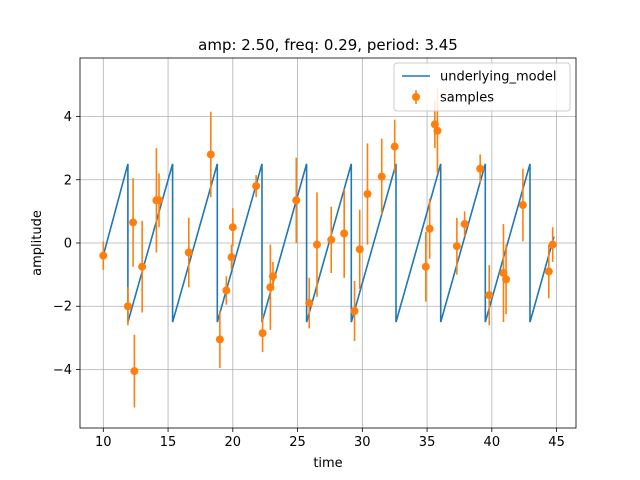 The image size is (640, 480). I want to click on y-tick-label: 2, so click(68, 180).